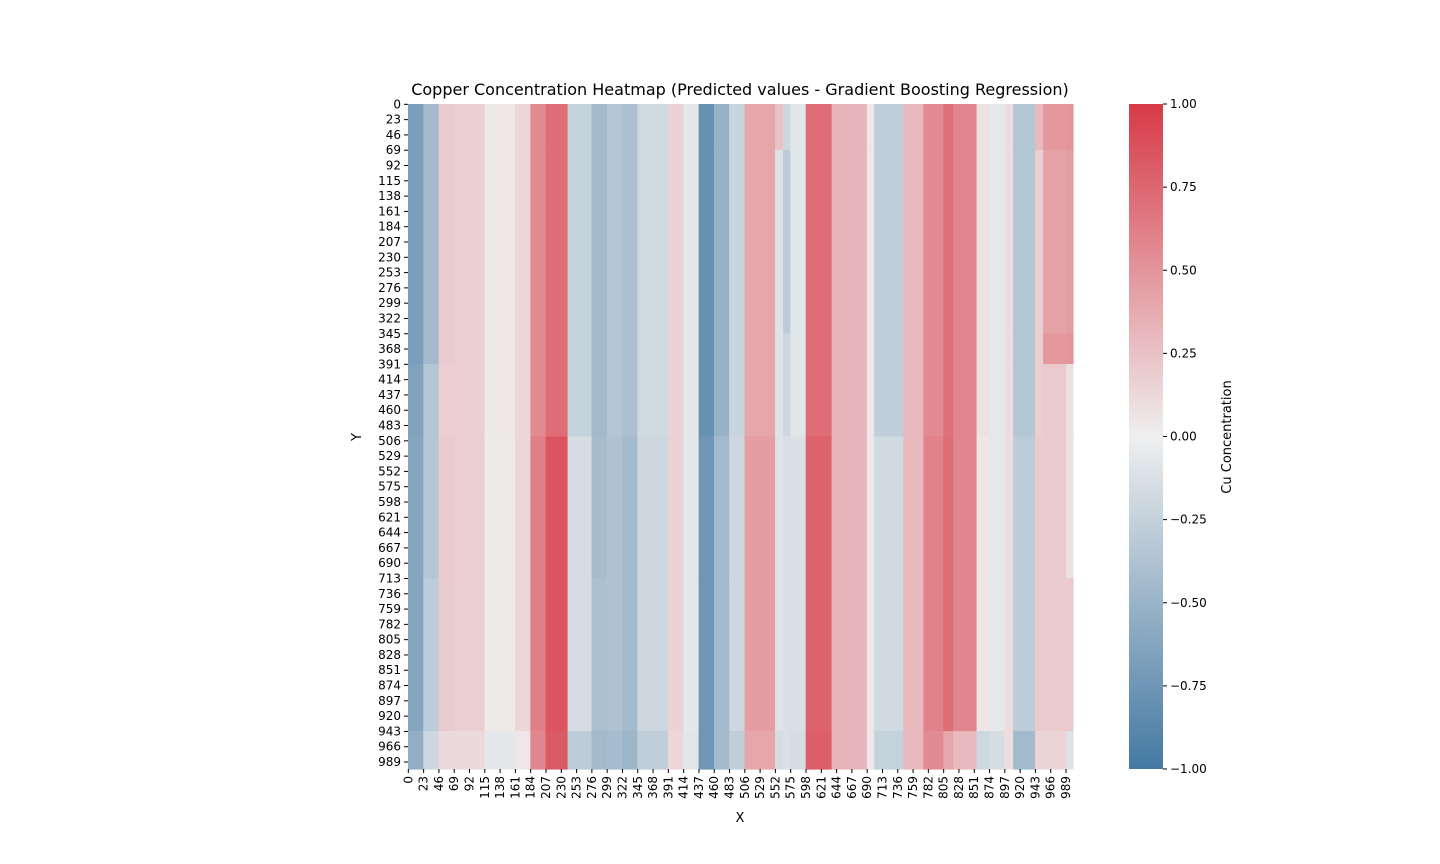 The height and width of the screenshot is (864, 1440). What do you see at coordinates (389, 426) in the screenshot?
I see `y-tick-label: 483` at bounding box center [389, 426].